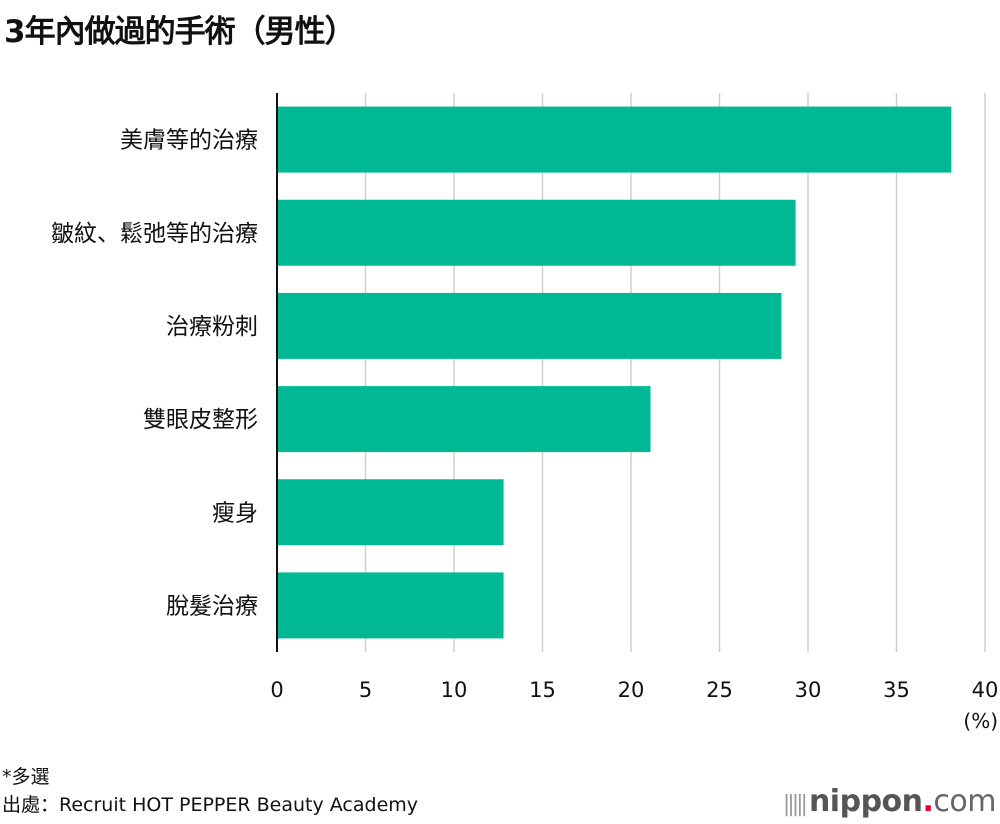 The image size is (1000, 824). Describe the element at coordinates (808, 690) in the screenshot. I see `x-tick-label: 30` at that location.